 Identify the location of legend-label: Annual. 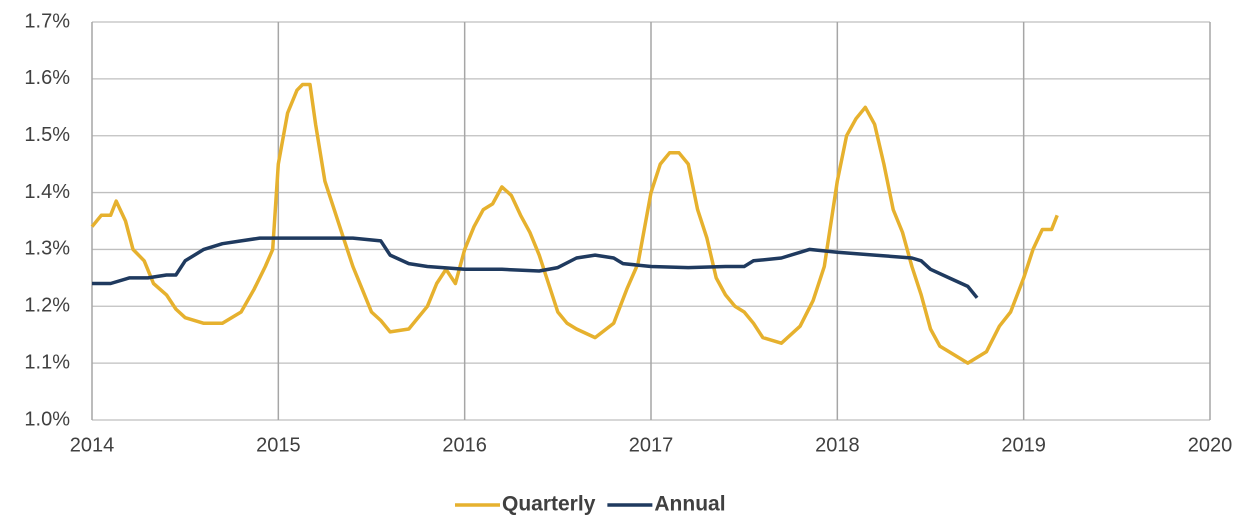
(689, 504).